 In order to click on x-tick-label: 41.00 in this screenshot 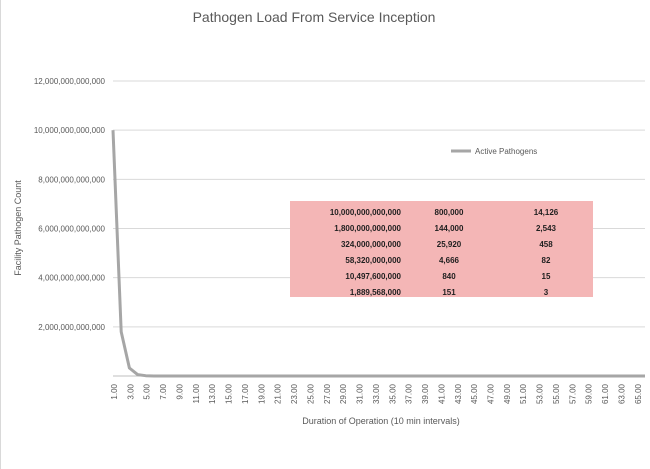, I will do `click(441, 393)`.